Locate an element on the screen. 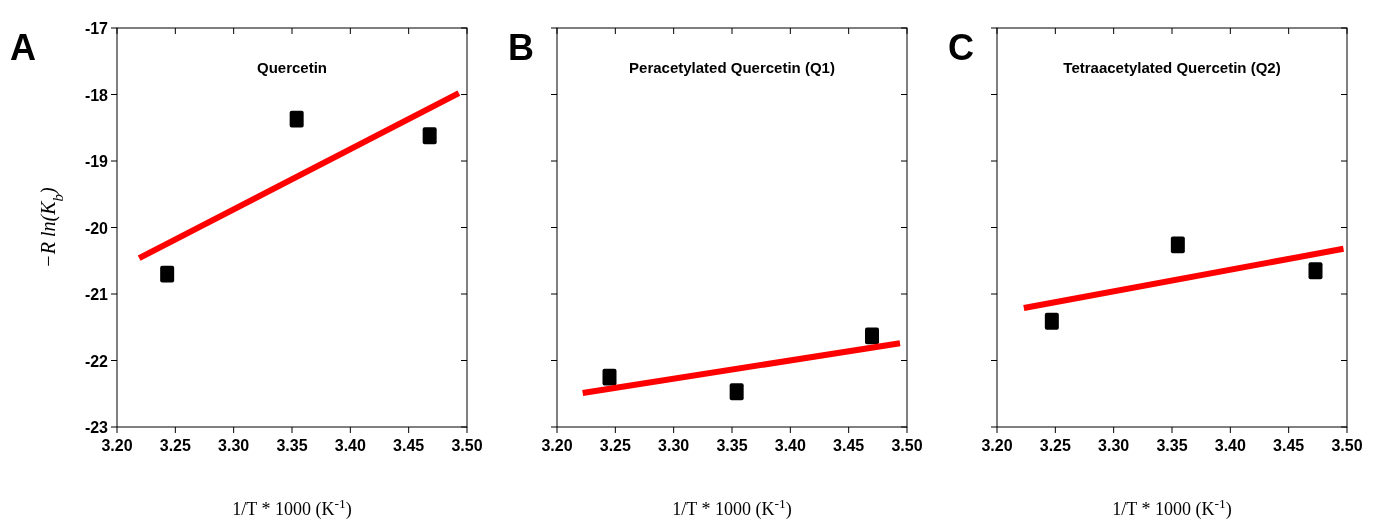 The width and height of the screenshot is (1383, 529). y-tick-label: -20 is located at coordinates (96, 228).